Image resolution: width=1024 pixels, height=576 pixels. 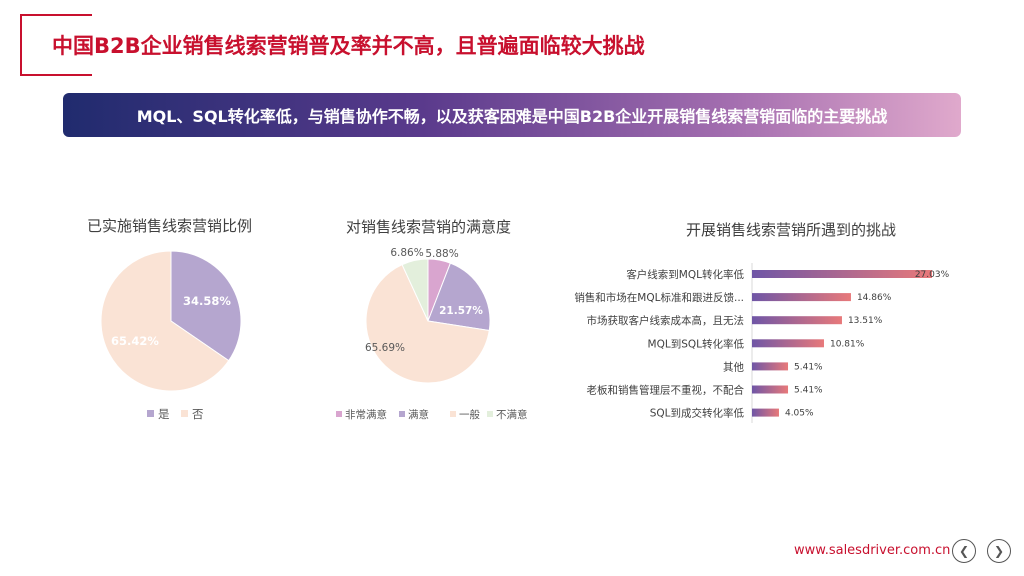 I want to click on pie2-legend-label-0: 非常满意, so click(x=366, y=414).